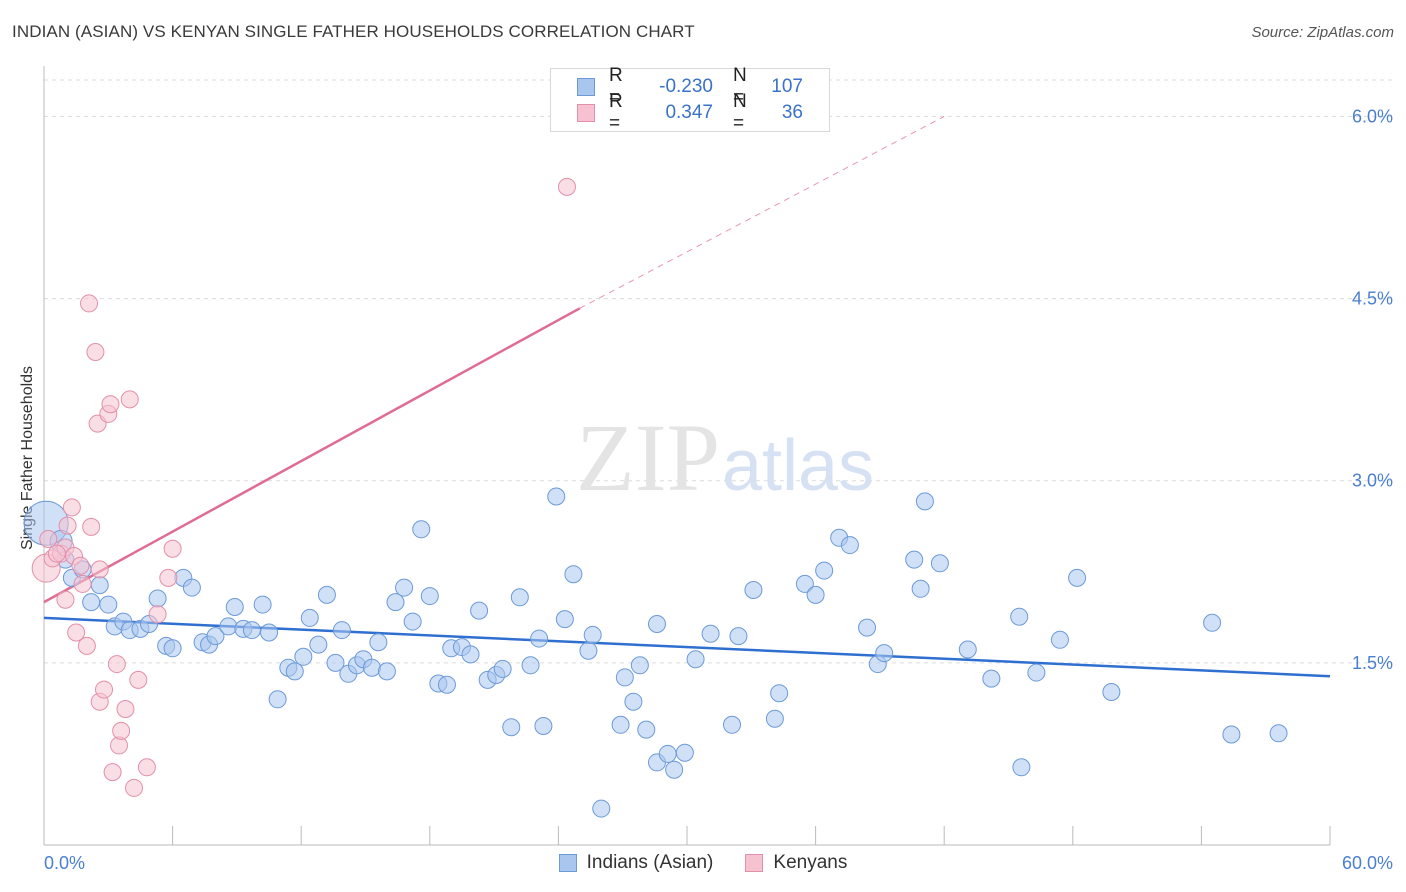  I want to click on legend-n-value: 36, so click(792, 112).